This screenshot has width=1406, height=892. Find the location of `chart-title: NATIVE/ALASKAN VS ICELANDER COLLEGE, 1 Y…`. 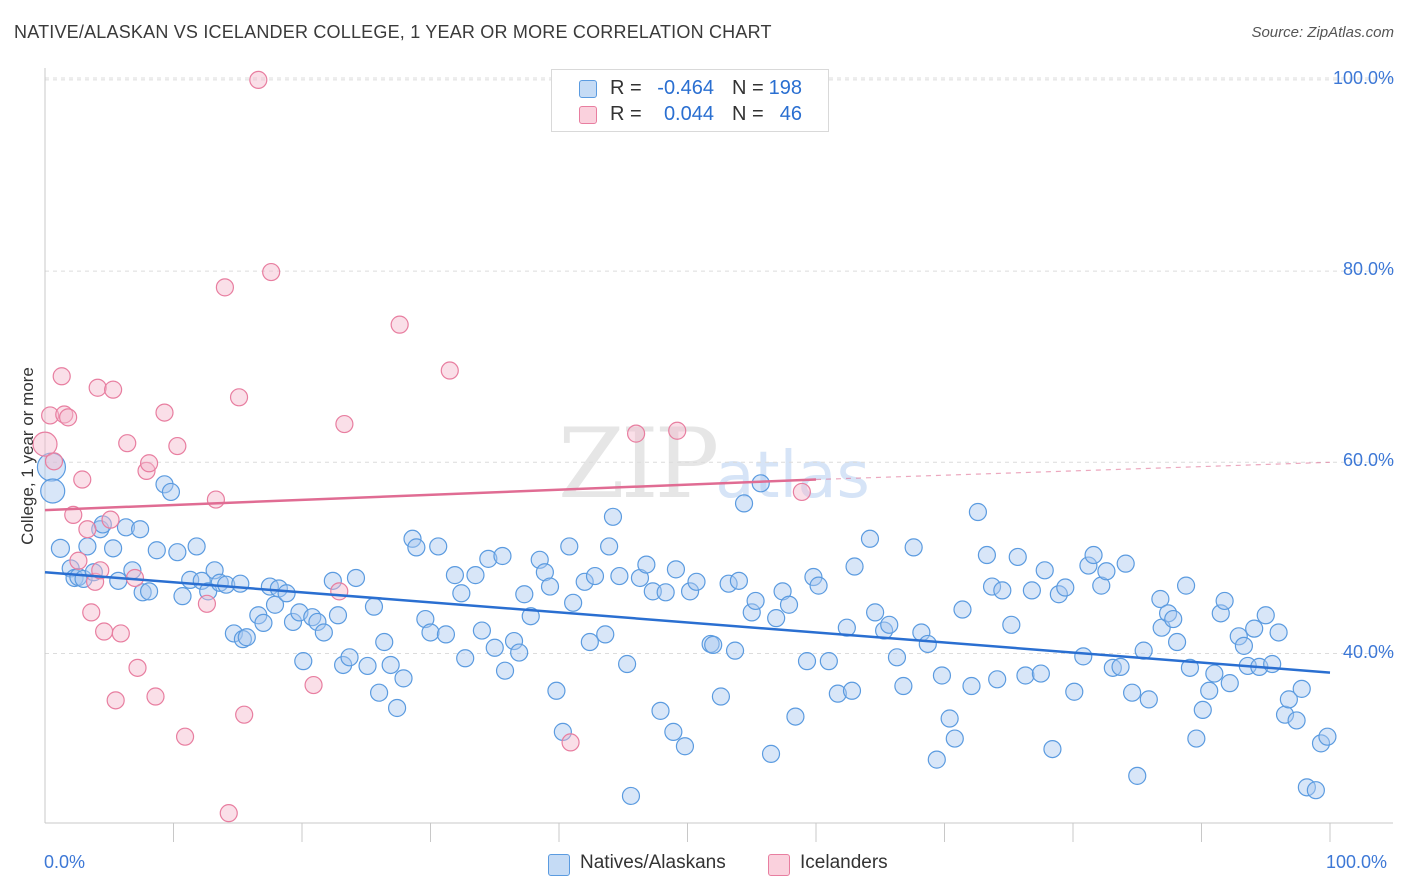

chart-title: NATIVE/ALASKAN VS ICELANDER COLLEGE, 1 Y… is located at coordinates (393, 32).